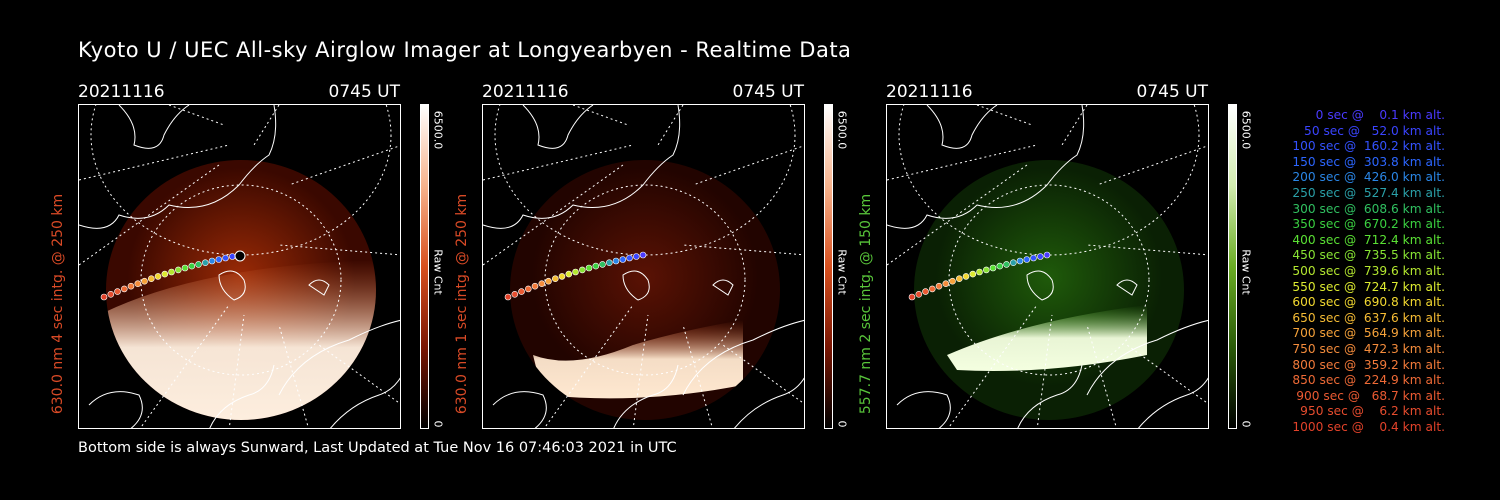 Image resolution: width=1500 pixels, height=500 pixels. Describe the element at coordinates (1366, 192) in the screenshot. I see `legend-entry: 250 sec @ 527.4 km alt.` at that location.